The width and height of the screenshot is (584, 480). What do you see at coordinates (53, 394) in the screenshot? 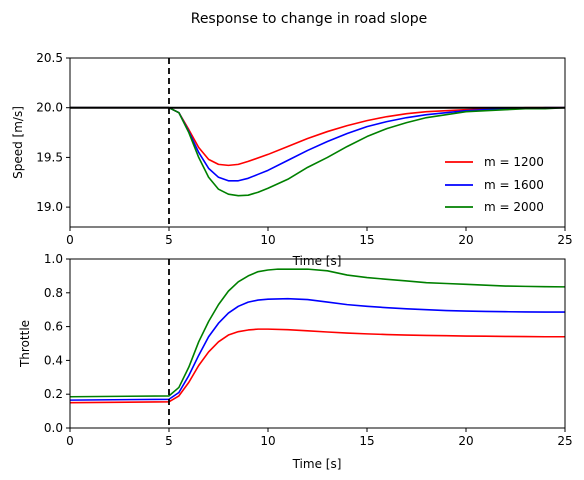
I see `throttle-y-tick-label: 0.2` at bounding box center [53, 394].